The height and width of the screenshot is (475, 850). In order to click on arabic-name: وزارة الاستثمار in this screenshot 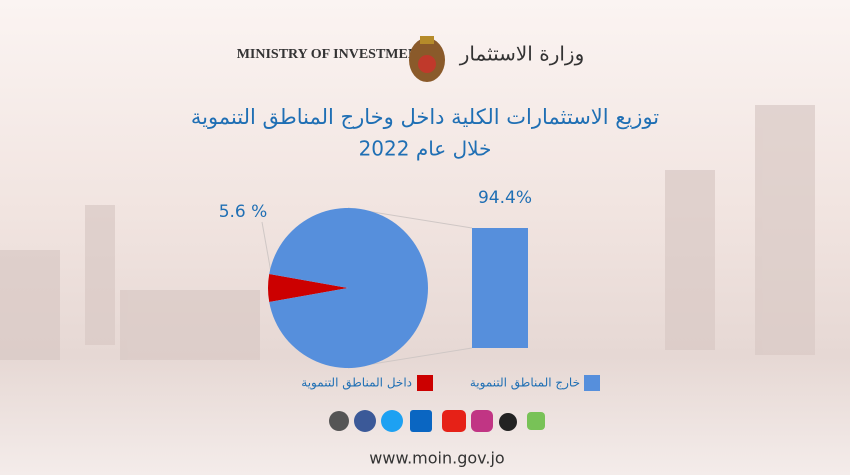, I will do `click(521, 54)`.